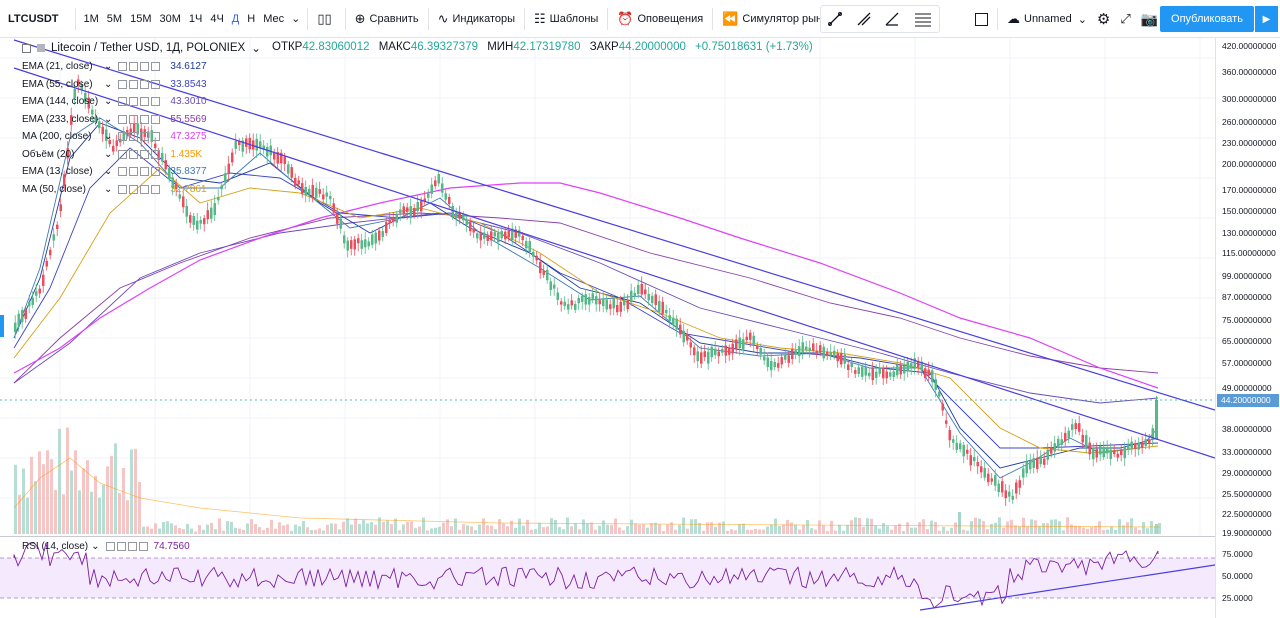  What do you see at coordinates (296, 19) in the screenshot?
I see `interval-dropdown: ⌄` at bounding box center [296, 19].